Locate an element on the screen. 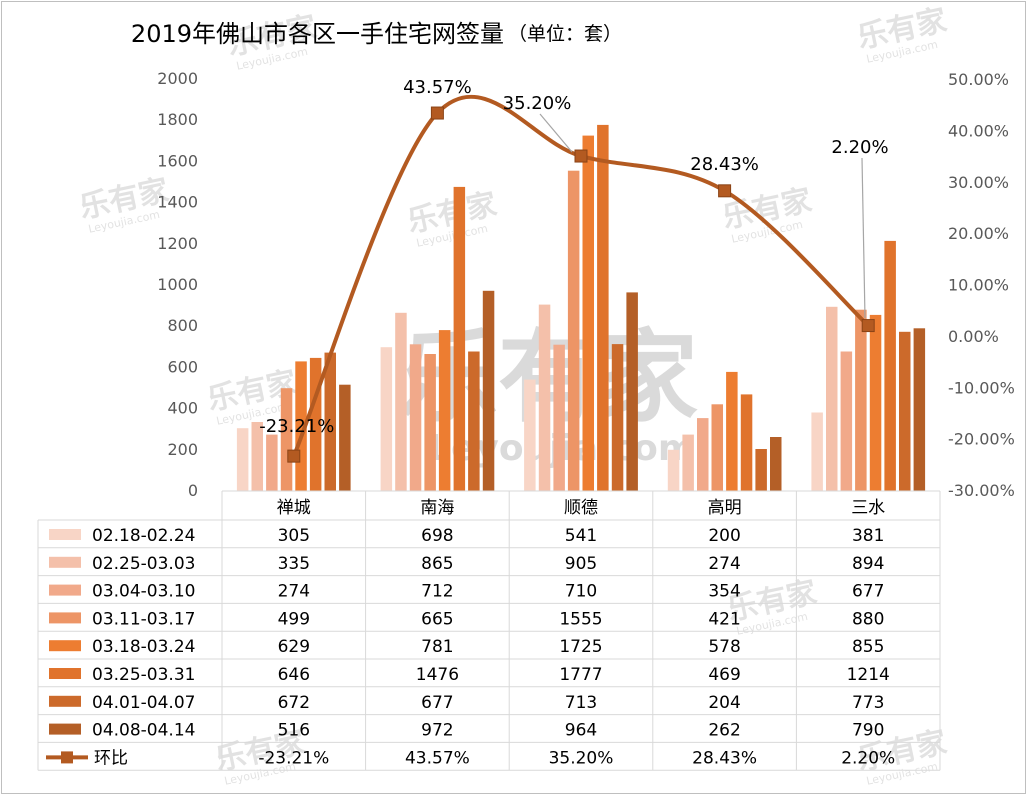  y-left-tick-label: 1400 is located at coordinates (177, 202).